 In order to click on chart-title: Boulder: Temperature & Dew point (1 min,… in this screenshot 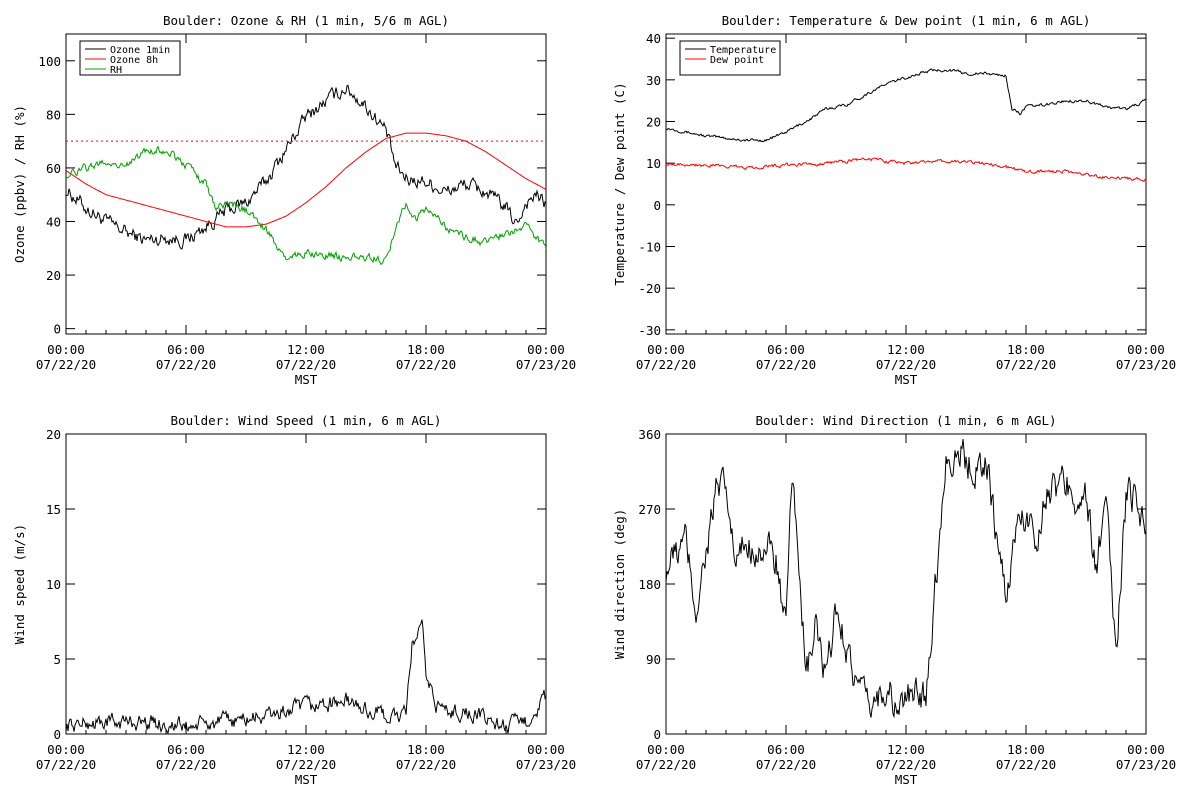, I will do `click(906, 20)`.